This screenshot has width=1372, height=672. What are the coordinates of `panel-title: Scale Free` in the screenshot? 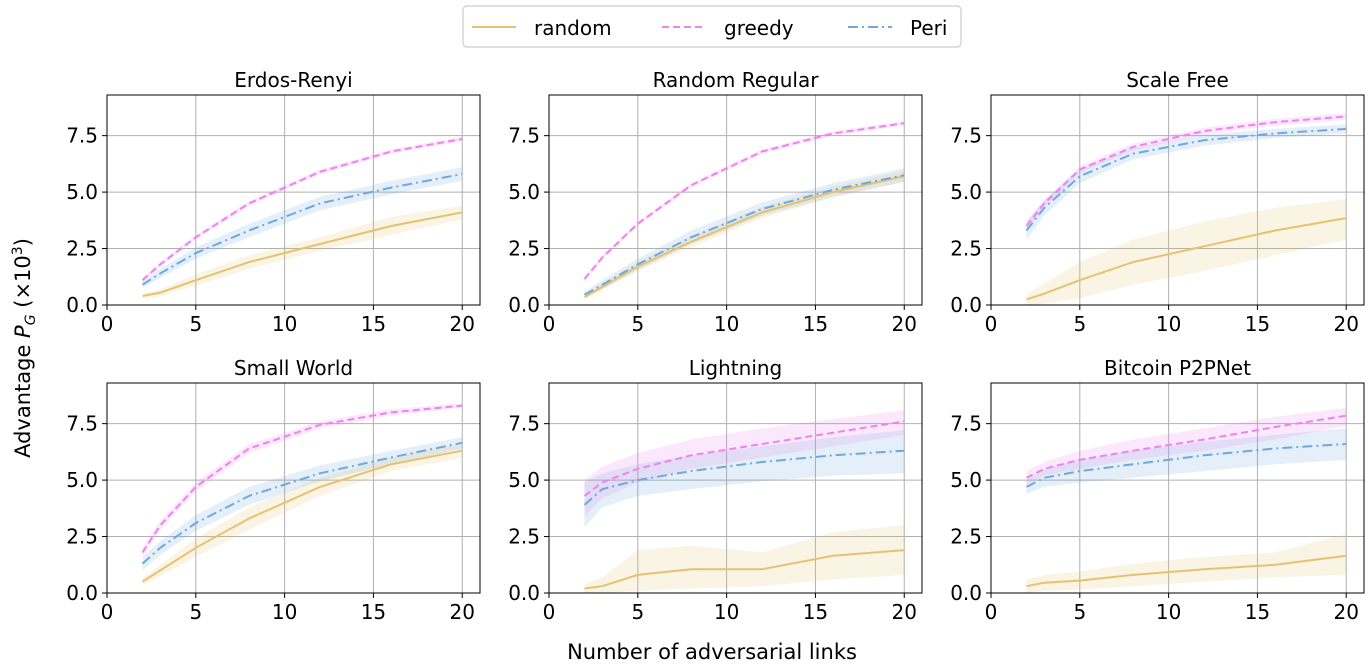 It's located at (1177, 80).